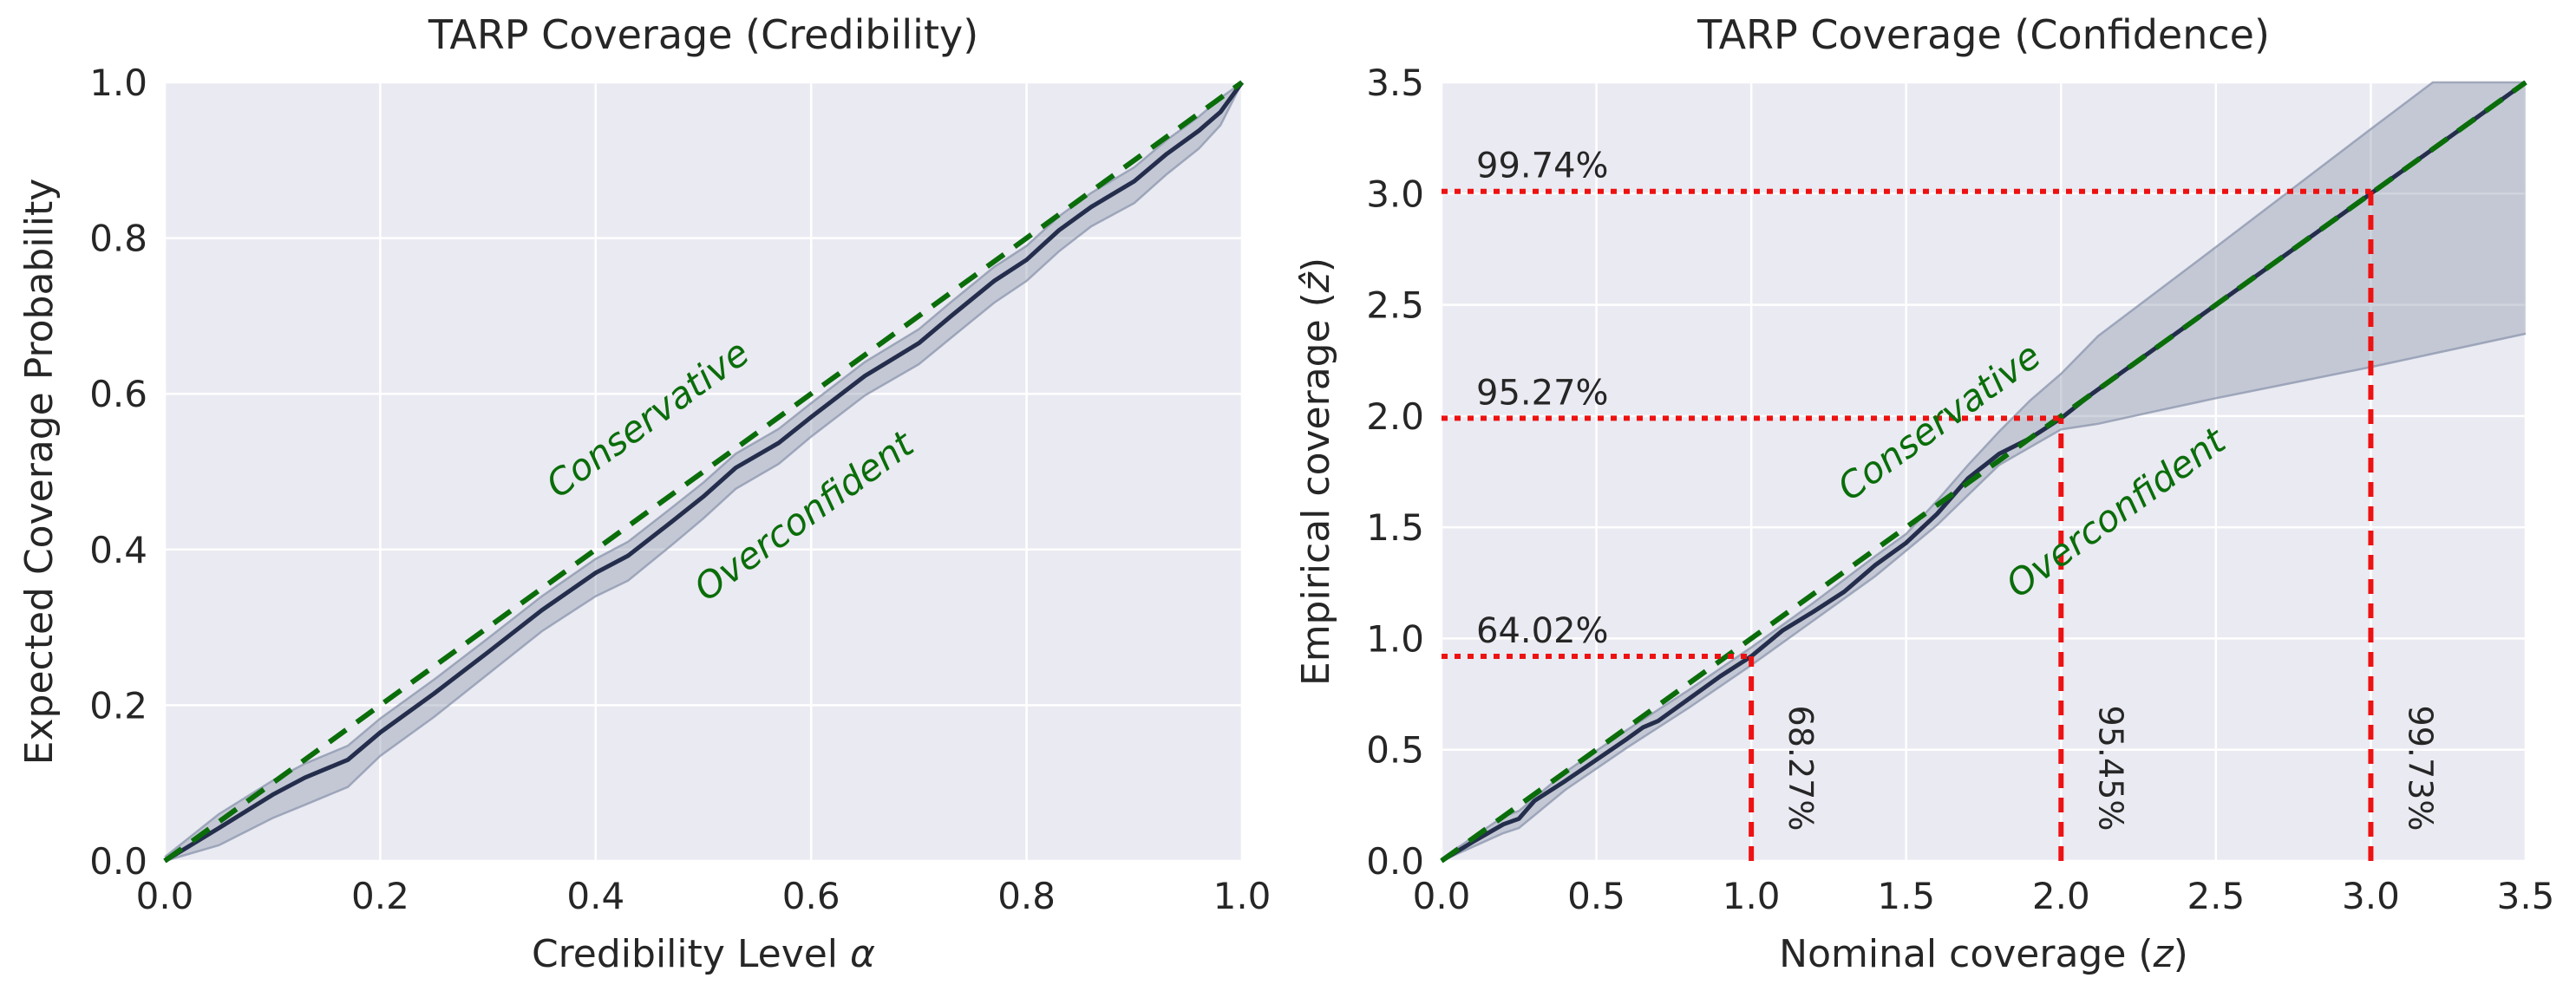  What do you see at coordinates (2110, 769) in the screenshot?
I see `nominal-coverage-label: 95.45%` at bounding box center [2110, 769].